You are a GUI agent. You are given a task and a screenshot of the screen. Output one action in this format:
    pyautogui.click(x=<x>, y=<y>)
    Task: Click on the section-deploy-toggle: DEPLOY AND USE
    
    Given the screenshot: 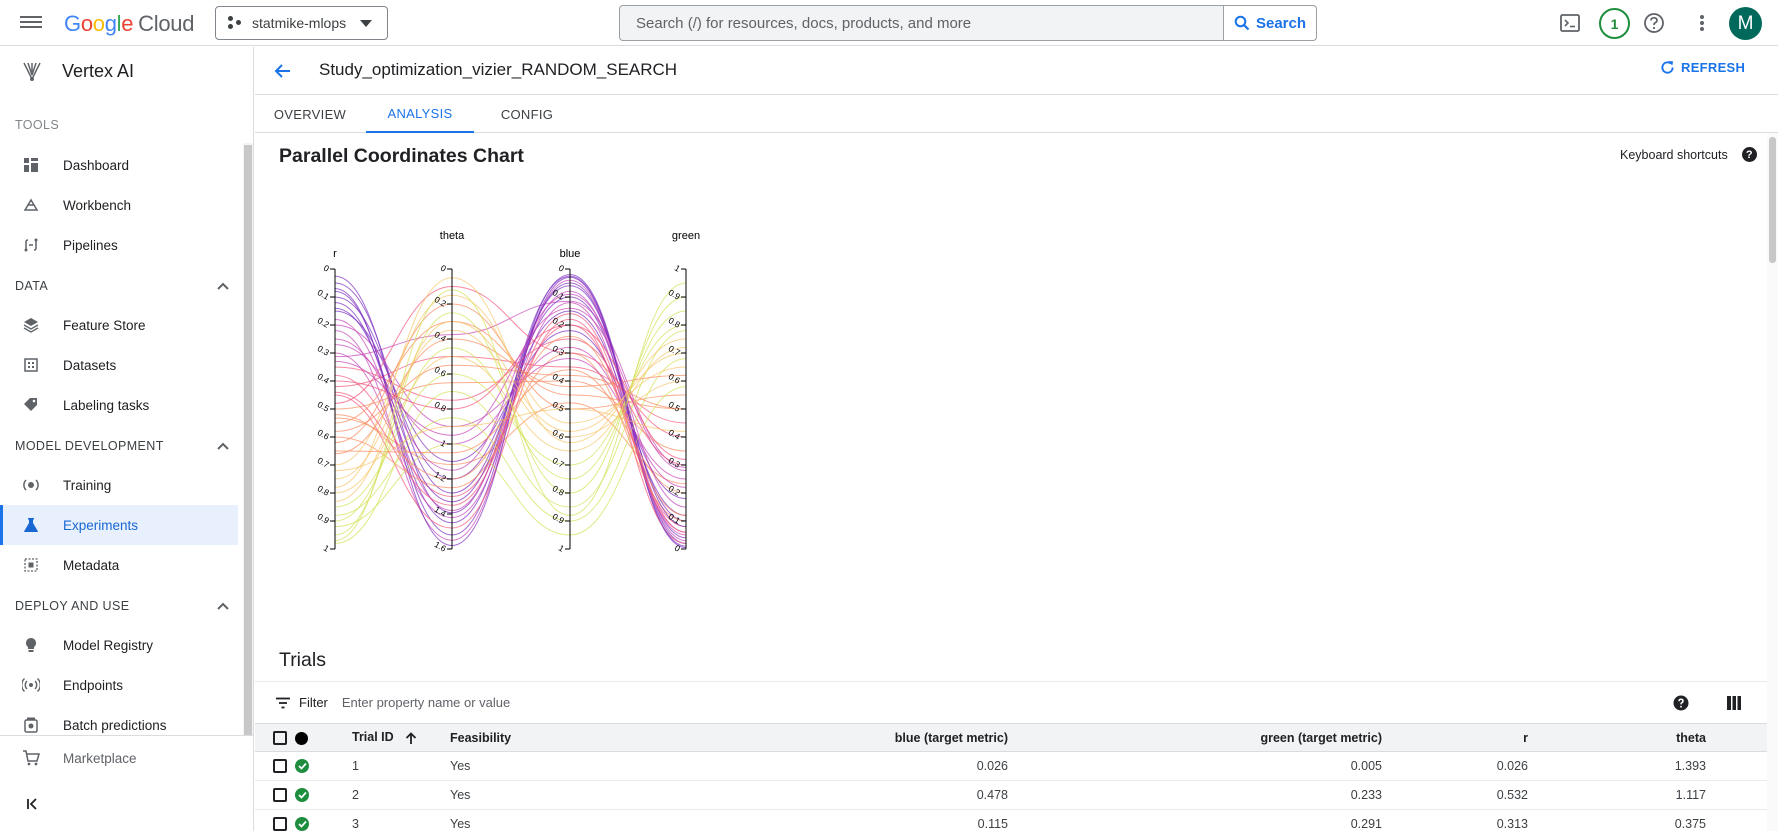 What is the action you would take?
    pyautogui.click(x=122, y=606)
    